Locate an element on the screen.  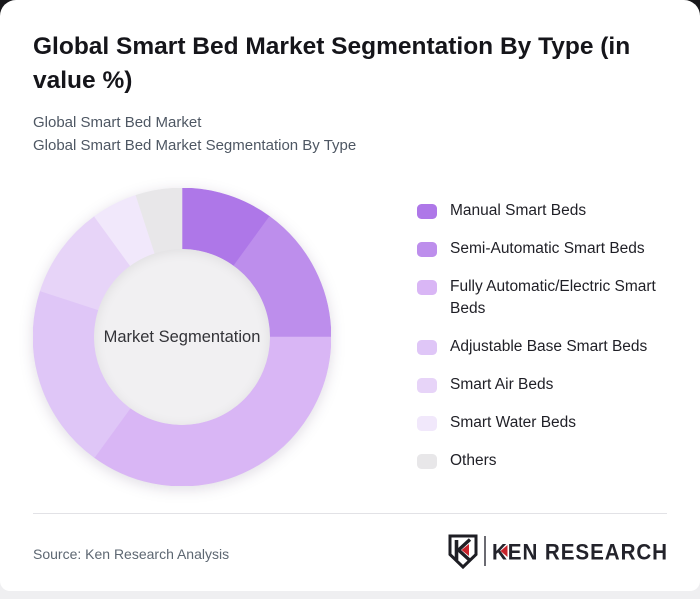
donut-center: Market Segmentation is located at coordinates (182, 337).